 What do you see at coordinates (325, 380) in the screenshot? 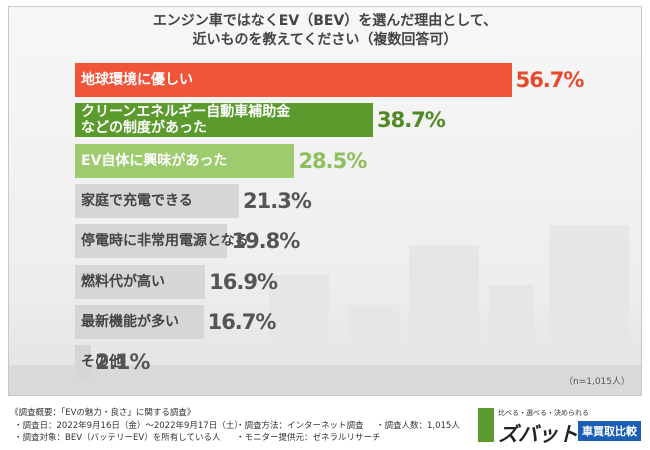
I see `road` at bounding box center [325, 380].